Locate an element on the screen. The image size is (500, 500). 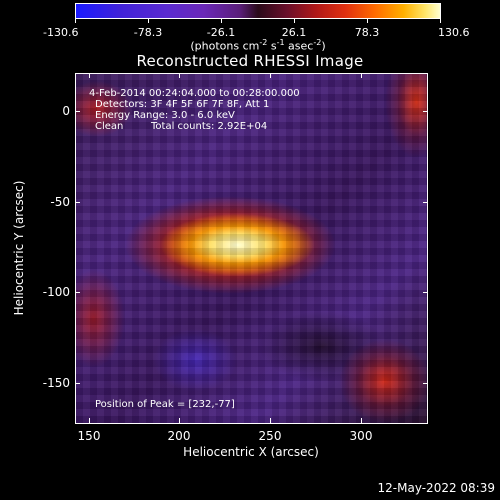
colorbar-units-exponent: -1 is located at coordinates (280, 42).